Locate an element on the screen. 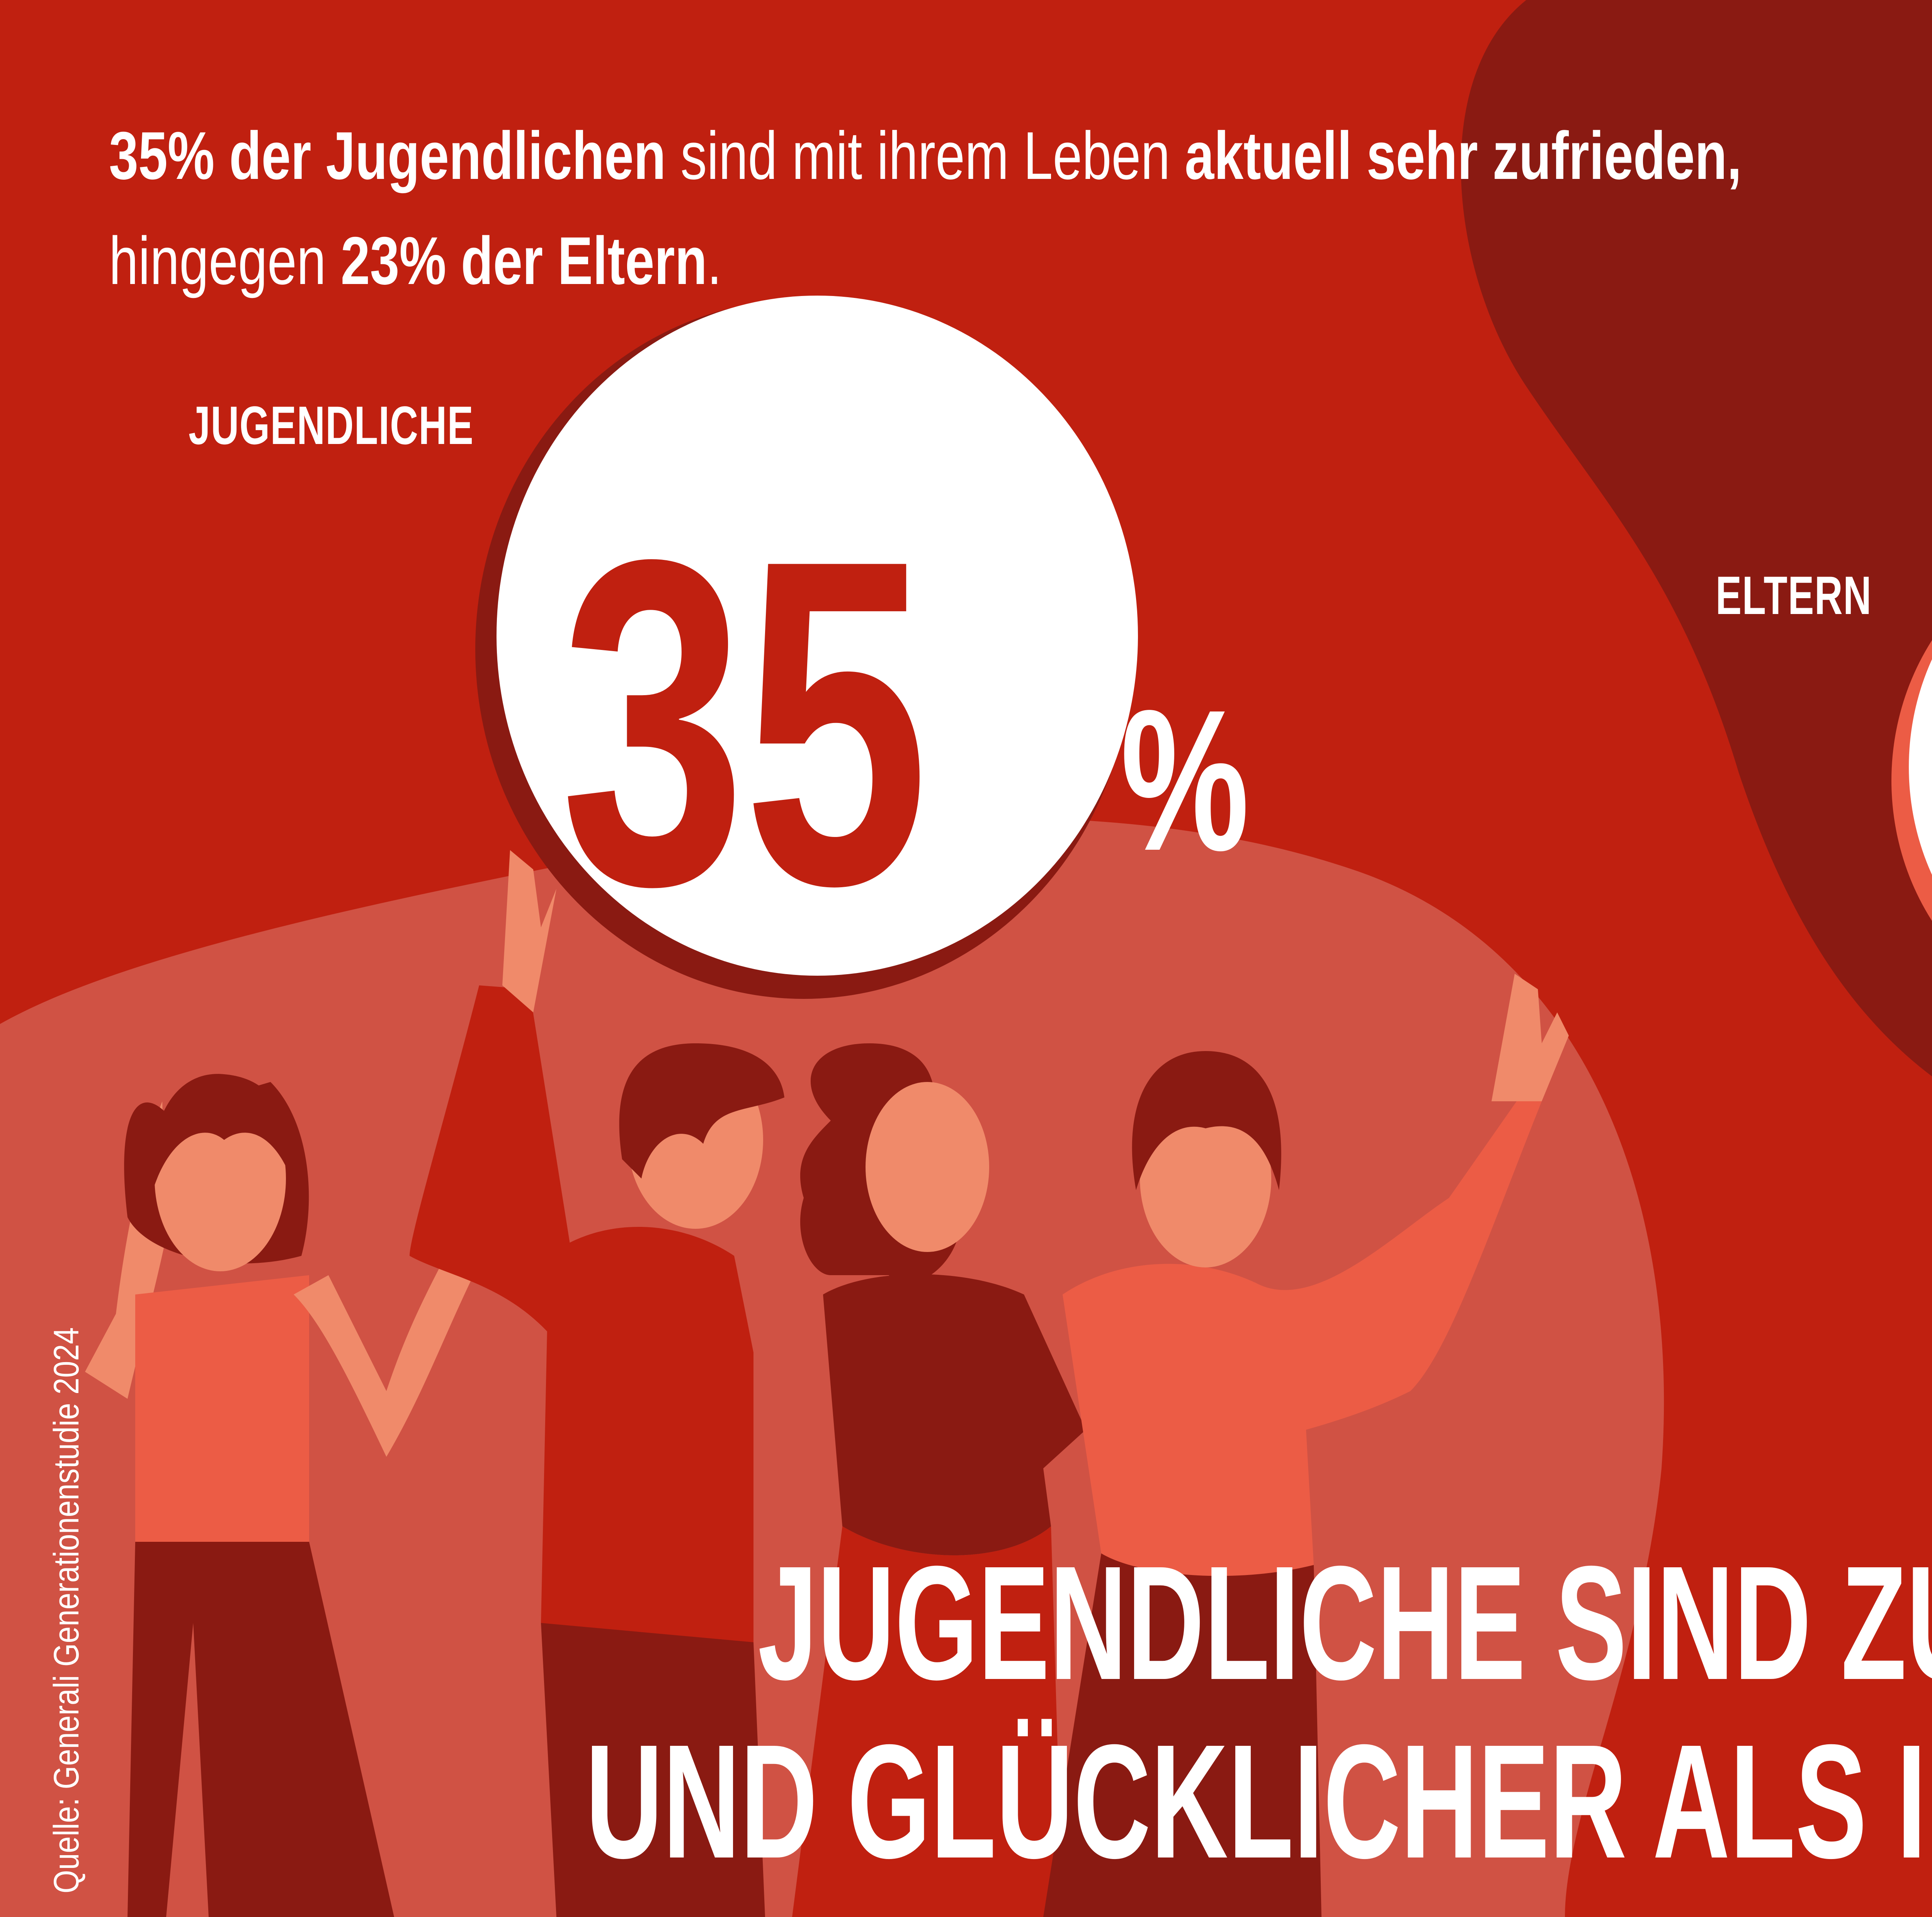 The width and height of the screenshot is (1932, 1917). dark-blob-shape is located at coordinates (1697, 538).